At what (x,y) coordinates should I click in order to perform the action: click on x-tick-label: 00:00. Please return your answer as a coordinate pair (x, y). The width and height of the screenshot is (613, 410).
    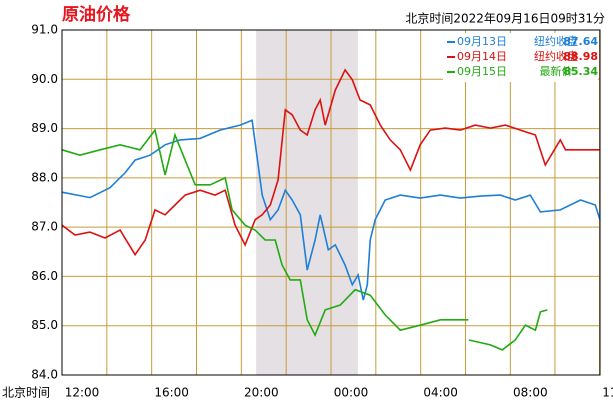
    Looking at the image, I should click on (351, 393).